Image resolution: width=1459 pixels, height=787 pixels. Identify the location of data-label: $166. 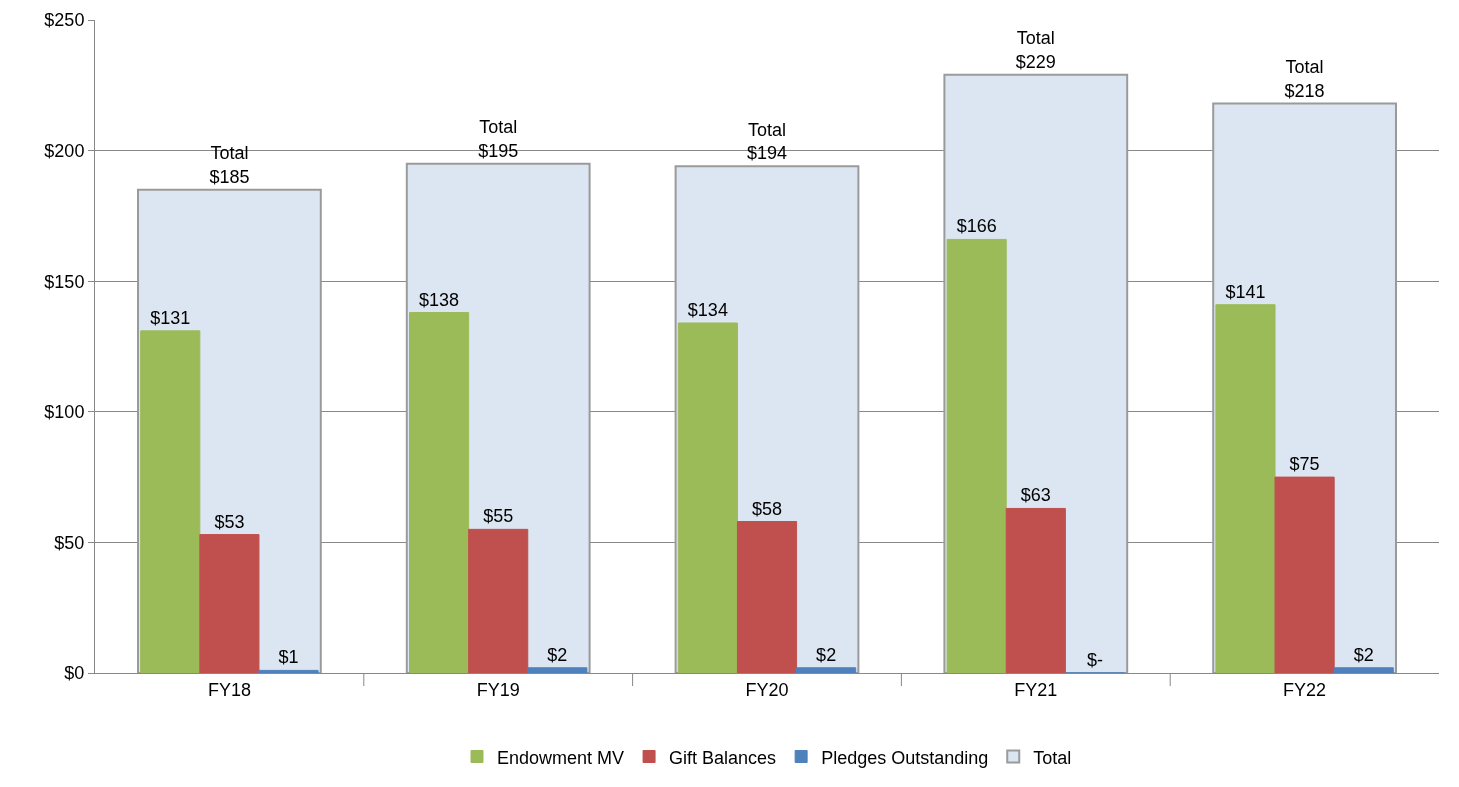
(976, 226).